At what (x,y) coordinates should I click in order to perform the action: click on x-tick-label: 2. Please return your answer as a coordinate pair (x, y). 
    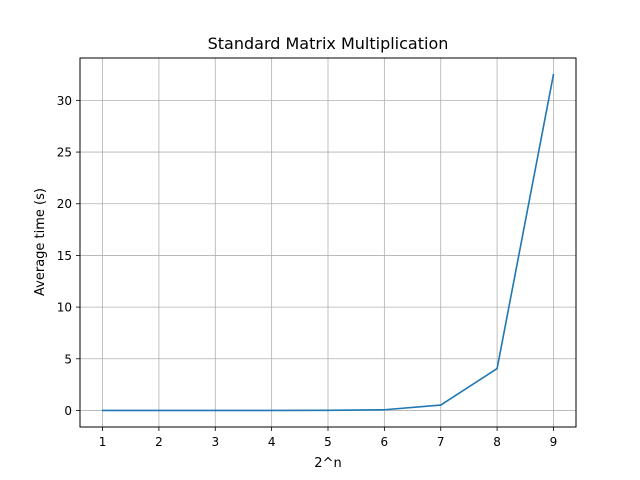
    Looking at the image, I should click on (159, 442).